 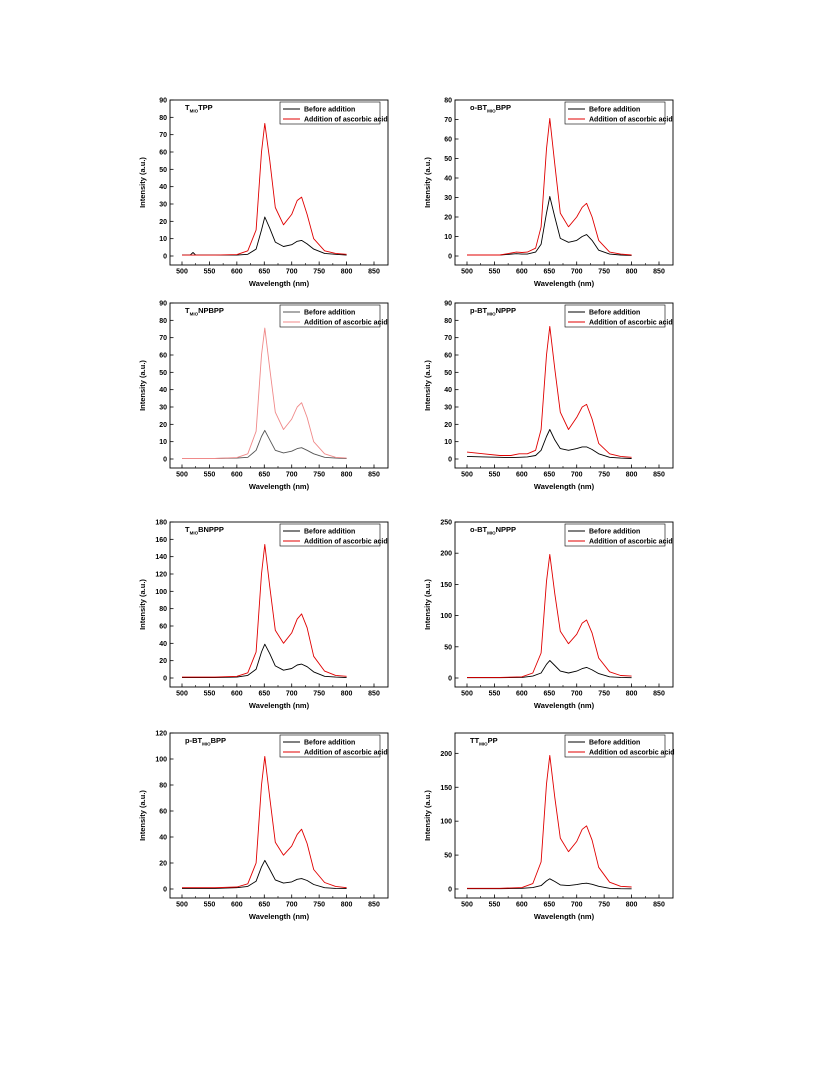 What do you see at coordinates (493, 530) in the screenshot?
I see `chart-title: o-BTMIONPPP` at bounding box center [493, 530].